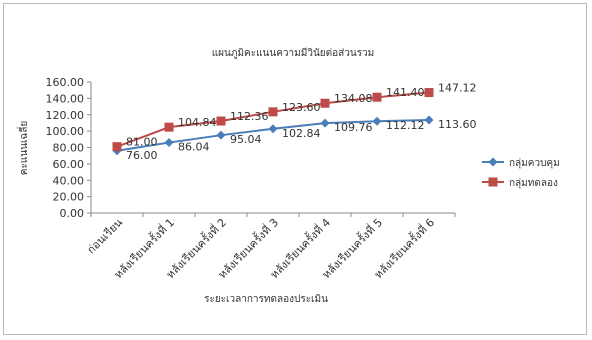 The height and width of the screenshot is (340, 592). I want to click on series, so click(273, 120).